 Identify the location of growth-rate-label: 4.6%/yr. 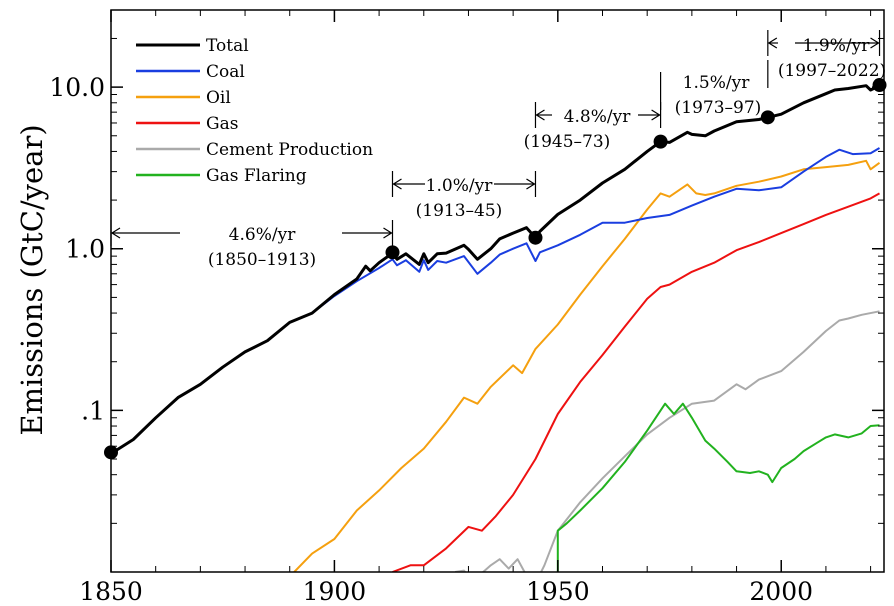
(263, 235).